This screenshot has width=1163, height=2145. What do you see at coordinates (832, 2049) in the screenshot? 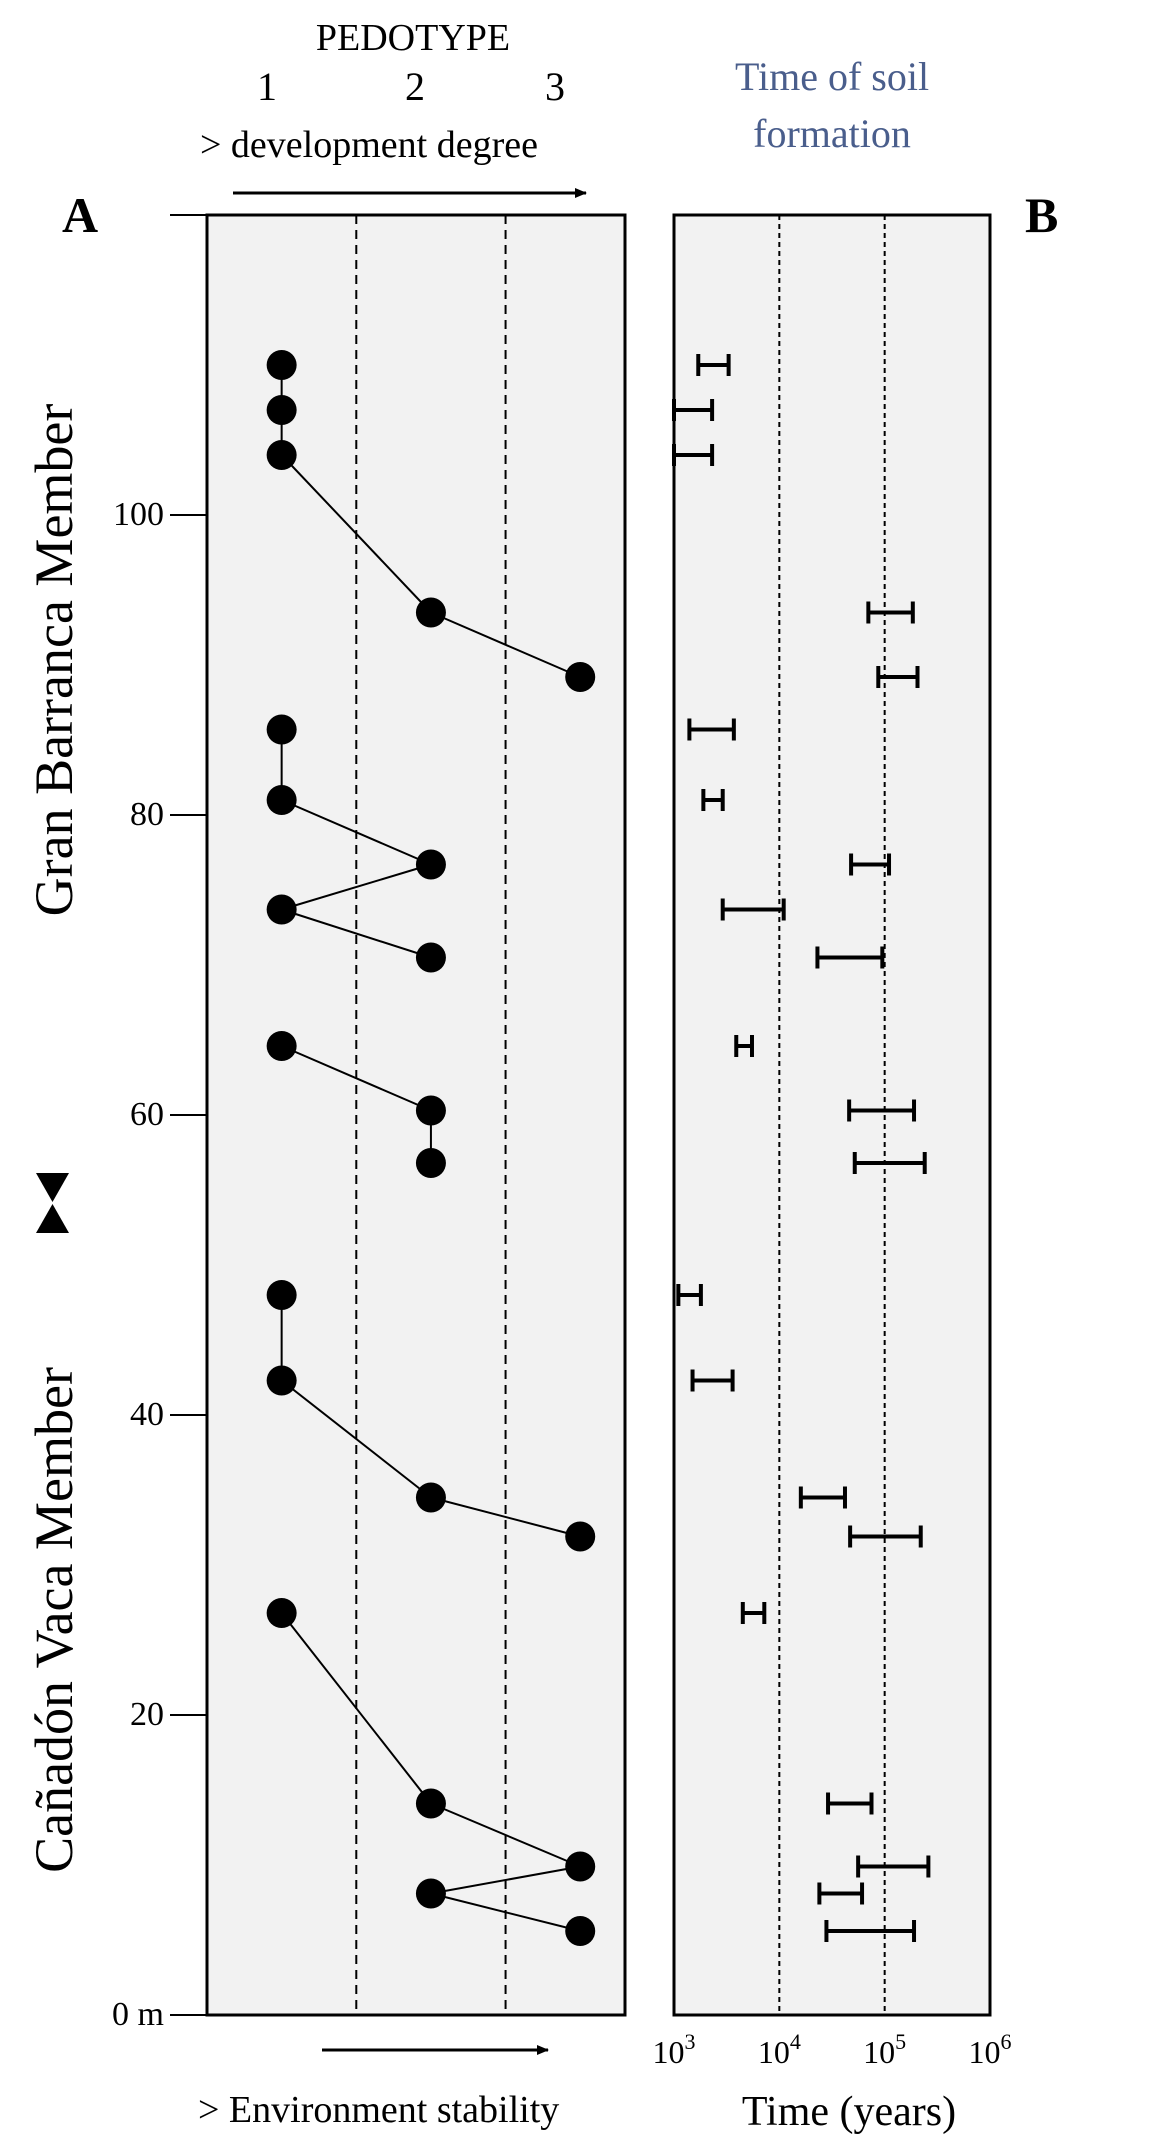
I see `panel-b-x-axis: 10³ 10⁴ 10⁵ 10⁶` at bounding box center [832, 2049].